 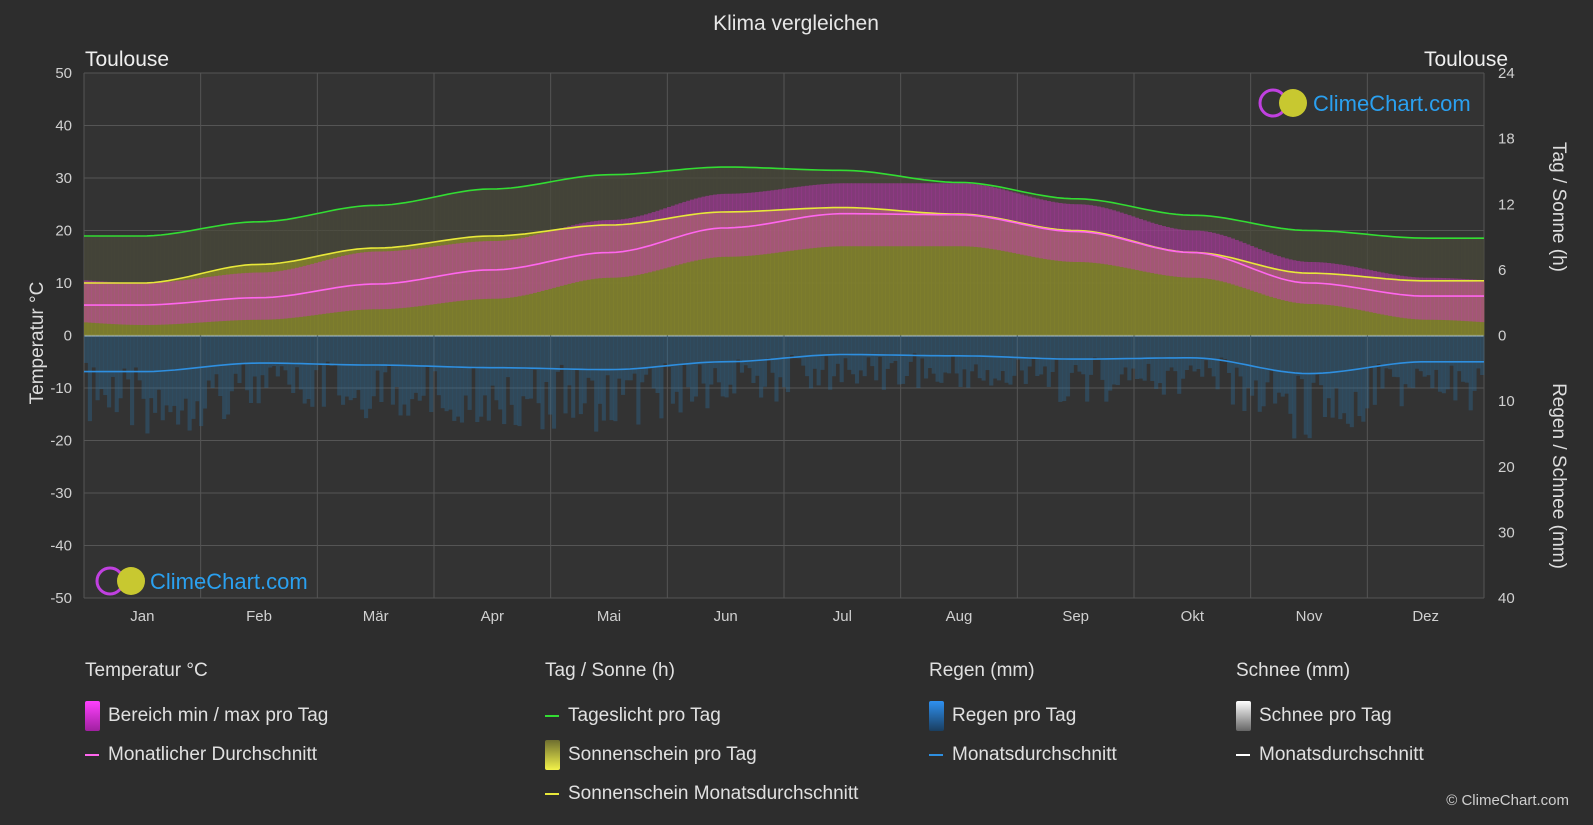 I want to click on x-tick-label: Dez, so click(x=1425, y=616).